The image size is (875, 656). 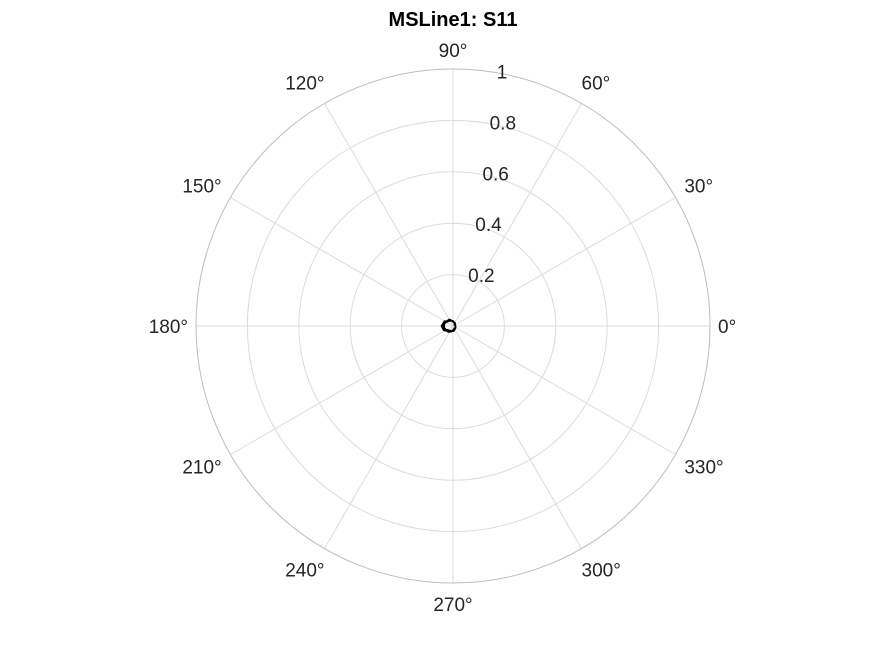 What do you see at coordinates (453, 20) in the screenshot?
I see `chart-title: MSLine1: S11` at bounding box center [453, 20].